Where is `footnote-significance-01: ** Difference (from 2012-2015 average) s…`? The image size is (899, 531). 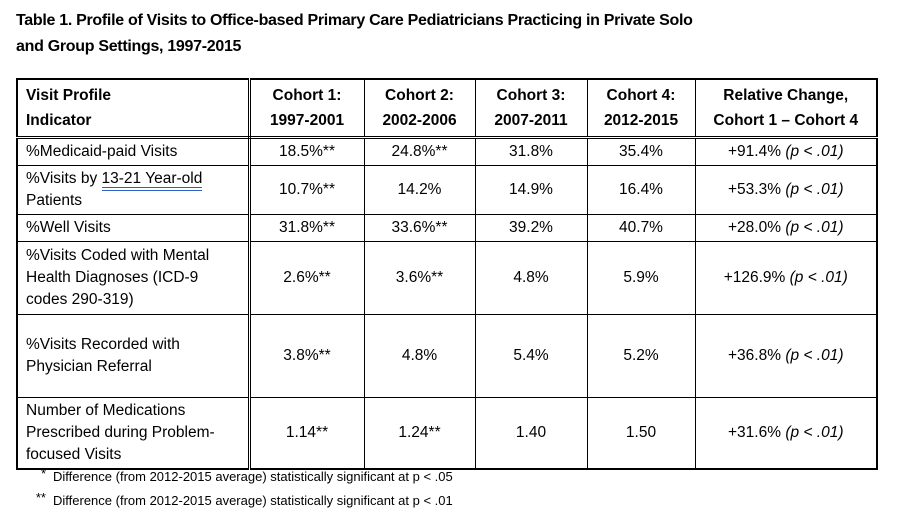
footnote-significance-01: ** Difference (from 2012-2015 average) s… is located at coordinates (366, 499).